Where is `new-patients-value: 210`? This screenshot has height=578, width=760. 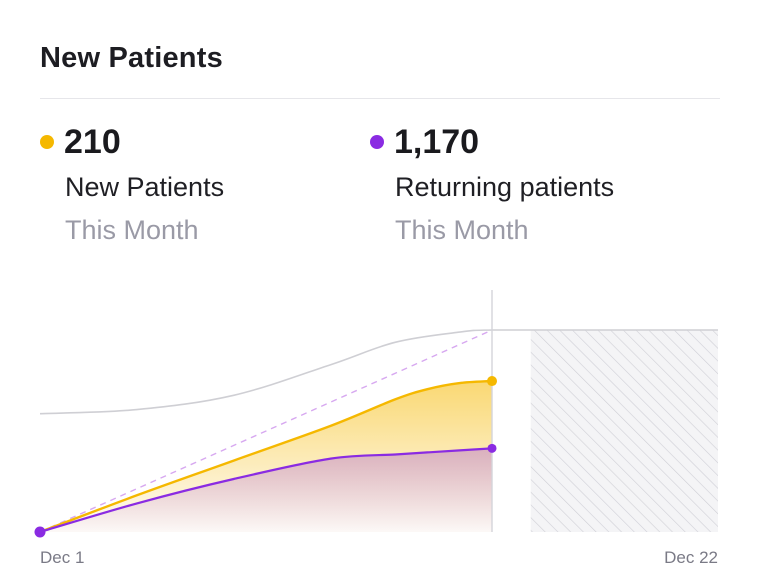 new-patients-value: 210 is located at coordinates (92, 141).